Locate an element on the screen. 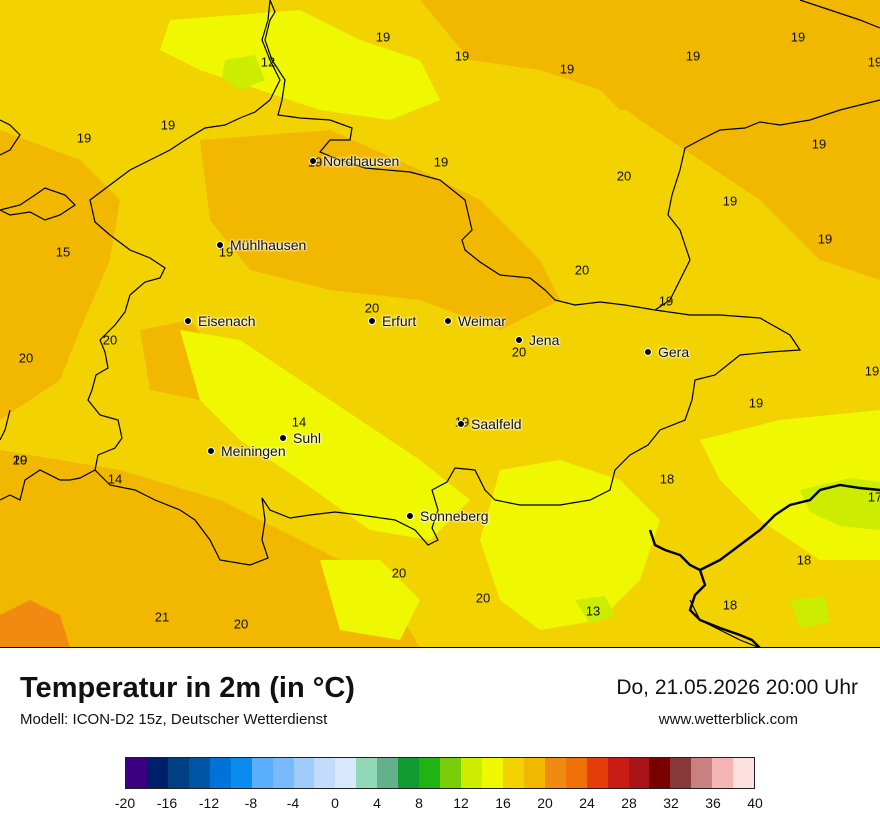 Image resolution: width=880 pixels, height=830 pixels. temperature-value-label: 21 is located at coordinates (162, 617).